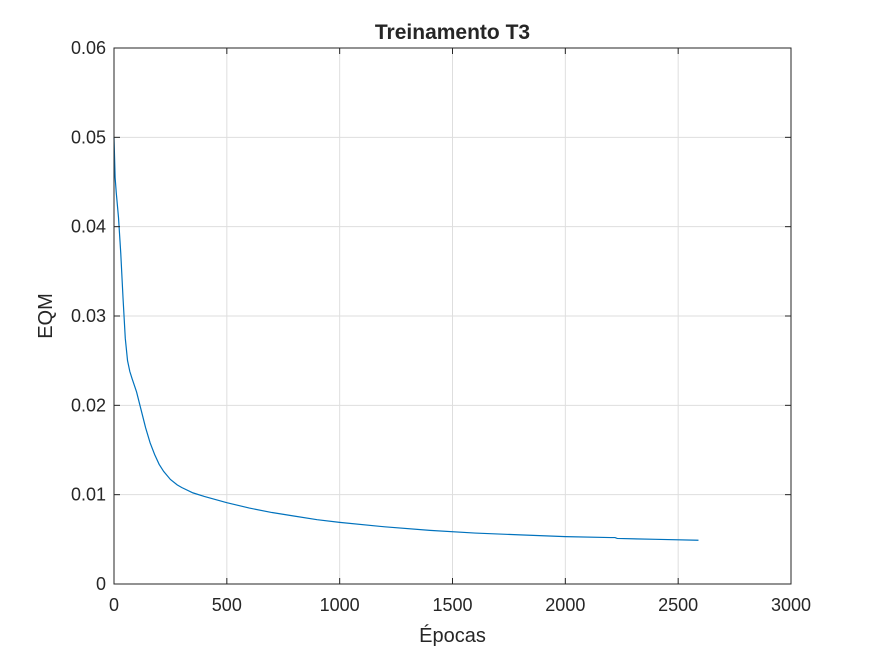  I want to click on x-tick-label: 2000, so click(565, 605).